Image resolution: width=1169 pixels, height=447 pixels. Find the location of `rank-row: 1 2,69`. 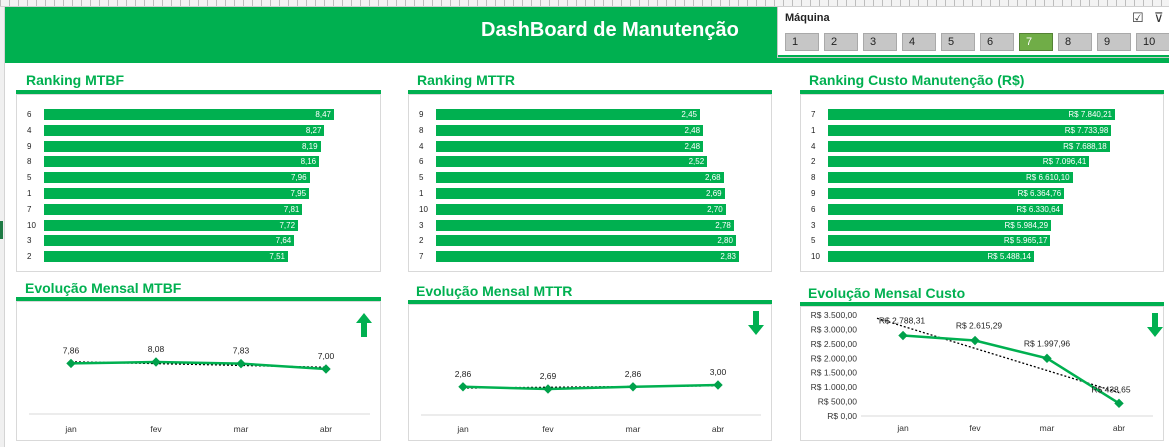

rank-row: 1 2,69 is located at coordinates (590, 193).